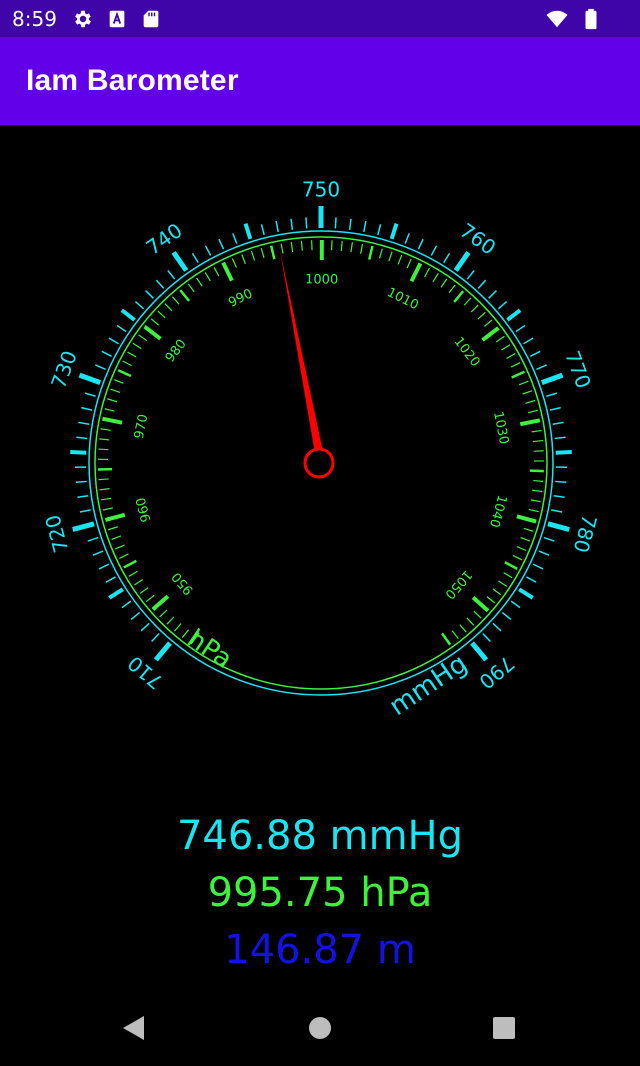  I want to click on back-icon, so click(134, 1028).